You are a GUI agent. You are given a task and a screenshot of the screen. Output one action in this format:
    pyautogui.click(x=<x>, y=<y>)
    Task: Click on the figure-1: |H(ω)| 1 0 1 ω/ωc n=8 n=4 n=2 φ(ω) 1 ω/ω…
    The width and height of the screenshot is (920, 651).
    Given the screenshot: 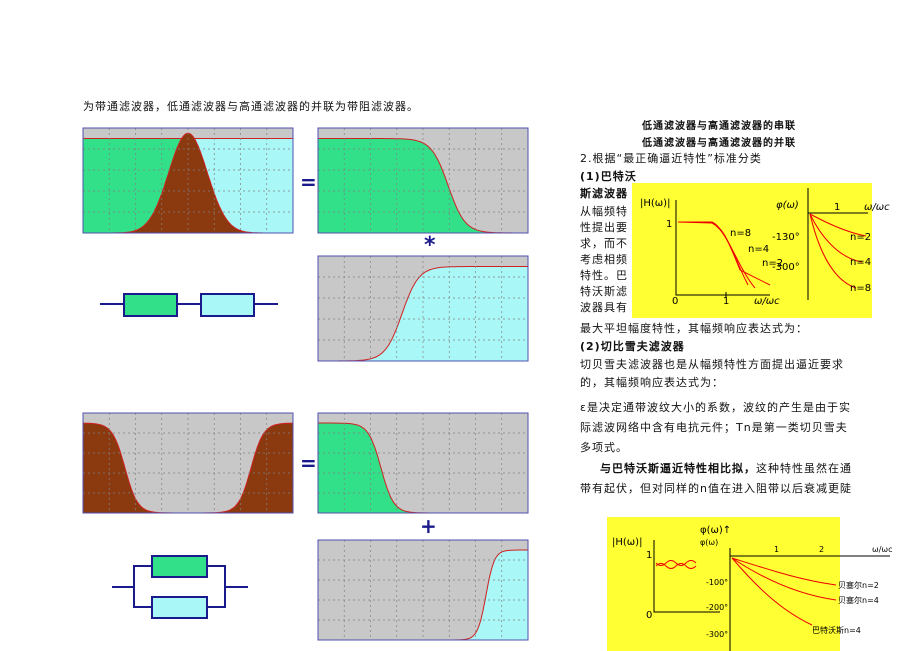 What is the action you would take?
    pyautogui.click(x=761, y=250)
    